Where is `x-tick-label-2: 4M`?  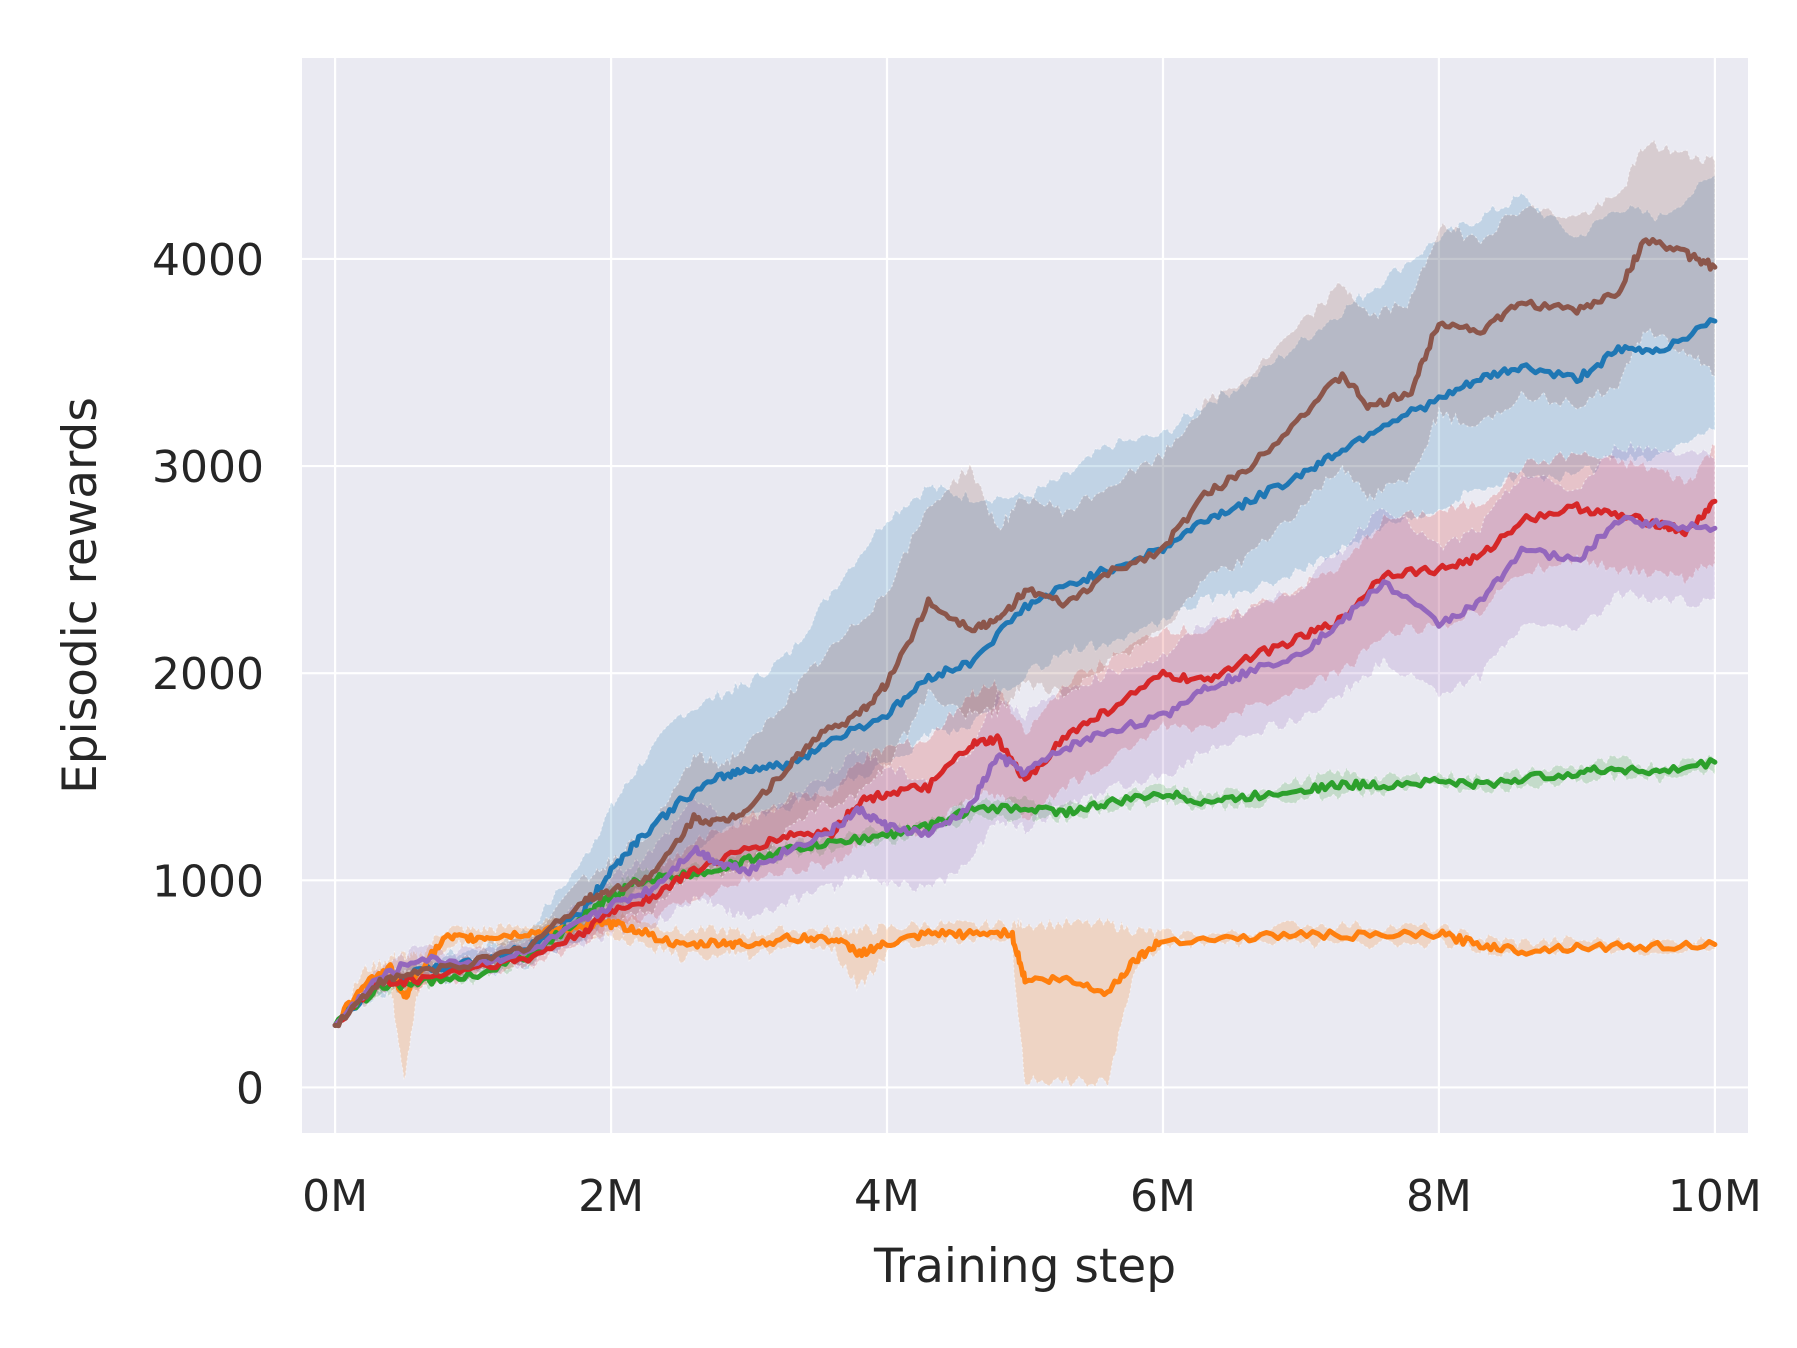 x-tick-label-2: 4M is located at coordinates (887, 1196).